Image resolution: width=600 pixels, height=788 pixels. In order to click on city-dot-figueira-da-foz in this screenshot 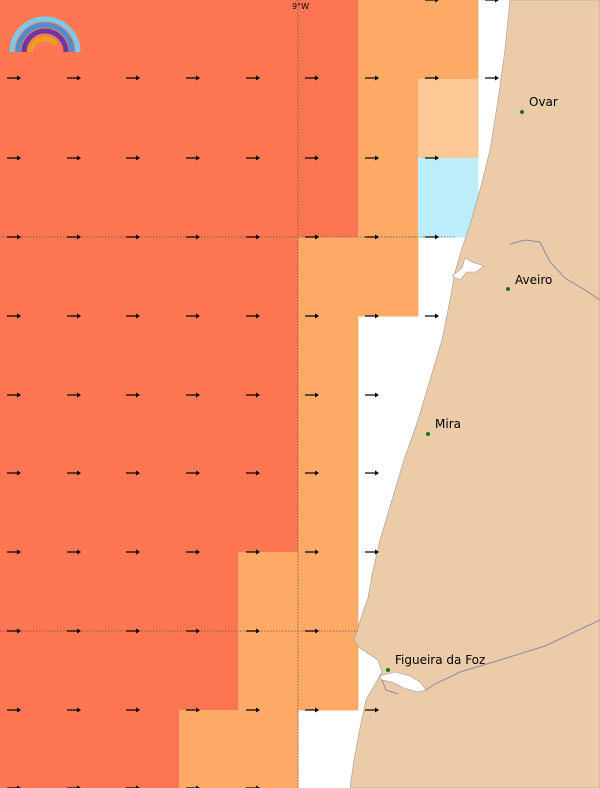, I will do `click(388, 670)`.